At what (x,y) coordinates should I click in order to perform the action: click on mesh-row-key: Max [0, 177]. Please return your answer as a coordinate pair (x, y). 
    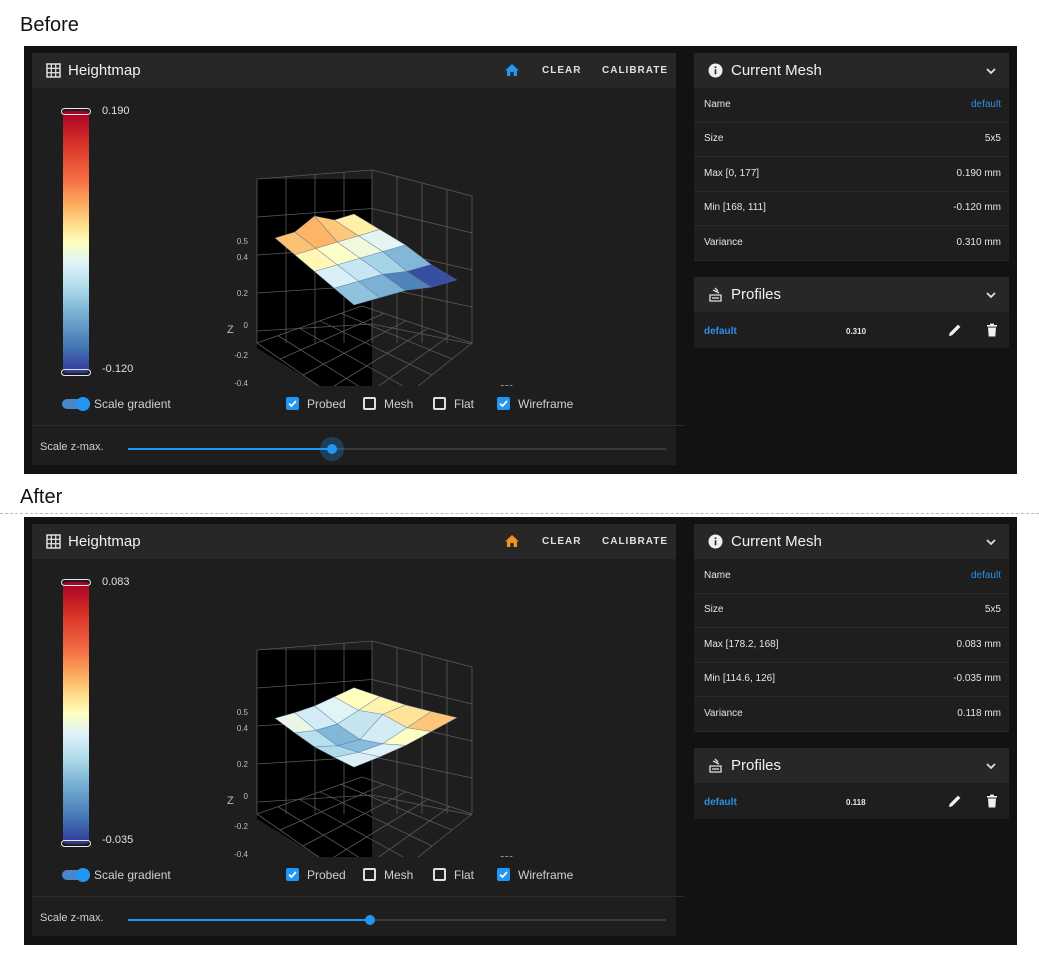
    Looking at the image, I should click on (732, 173).